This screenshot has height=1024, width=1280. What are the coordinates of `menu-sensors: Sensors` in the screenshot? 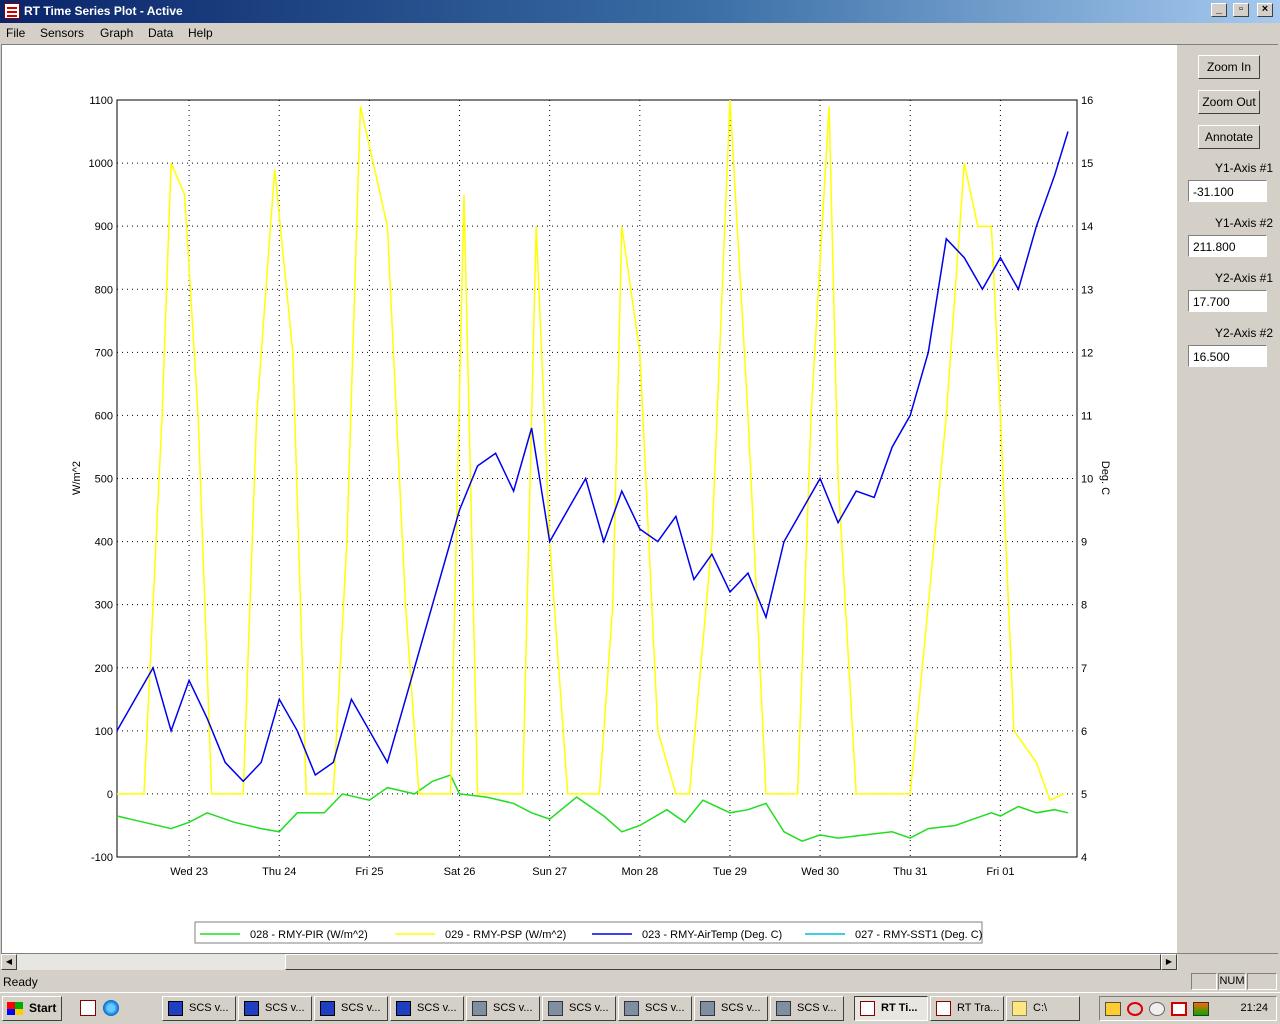 It's located at (62, 33).